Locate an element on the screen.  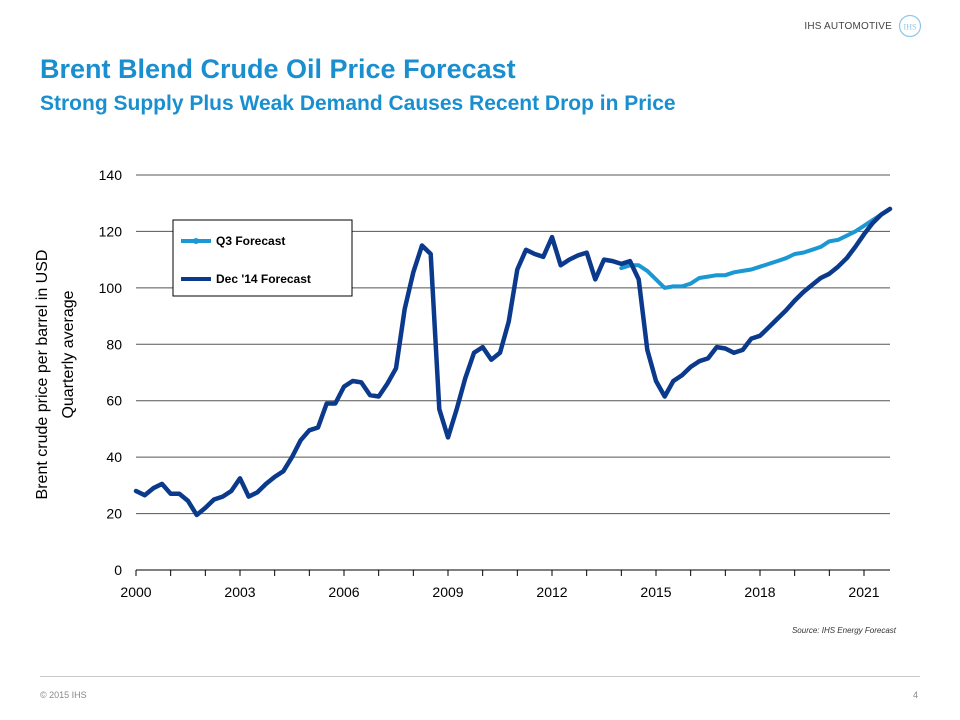
x-axis: 2000 2003 2006 2009 2012 2015 2018 2021 is located at coordinates (505, 584).